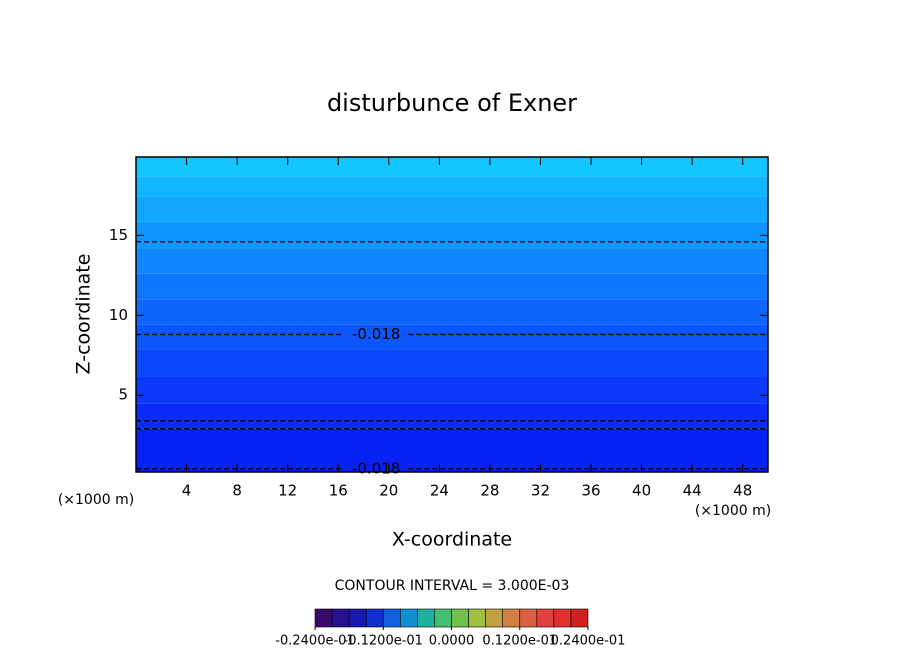  What do you see at coordinates (742, 491) in the screenshot?
I see `x-tick-label: 48` at bounding box center [742, 491].